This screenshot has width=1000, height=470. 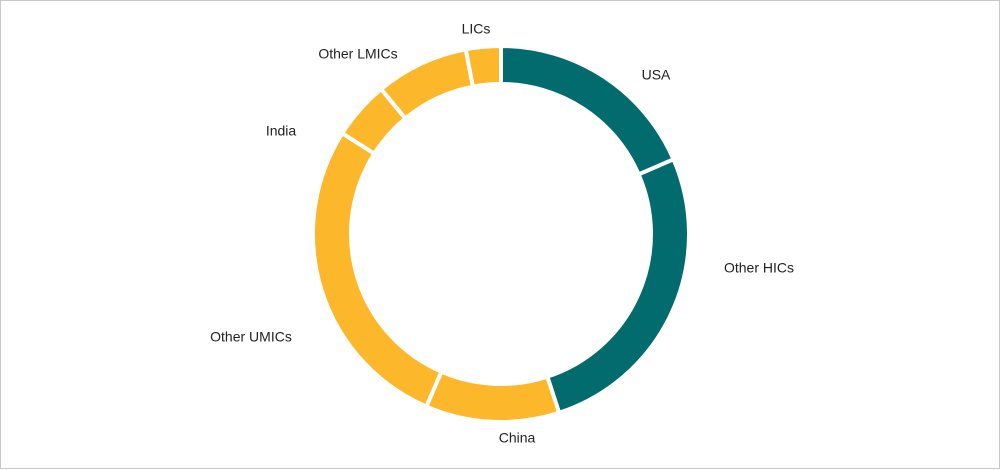 I want to click on label-other-hics: Other HICs, so click(x=759, y=268).